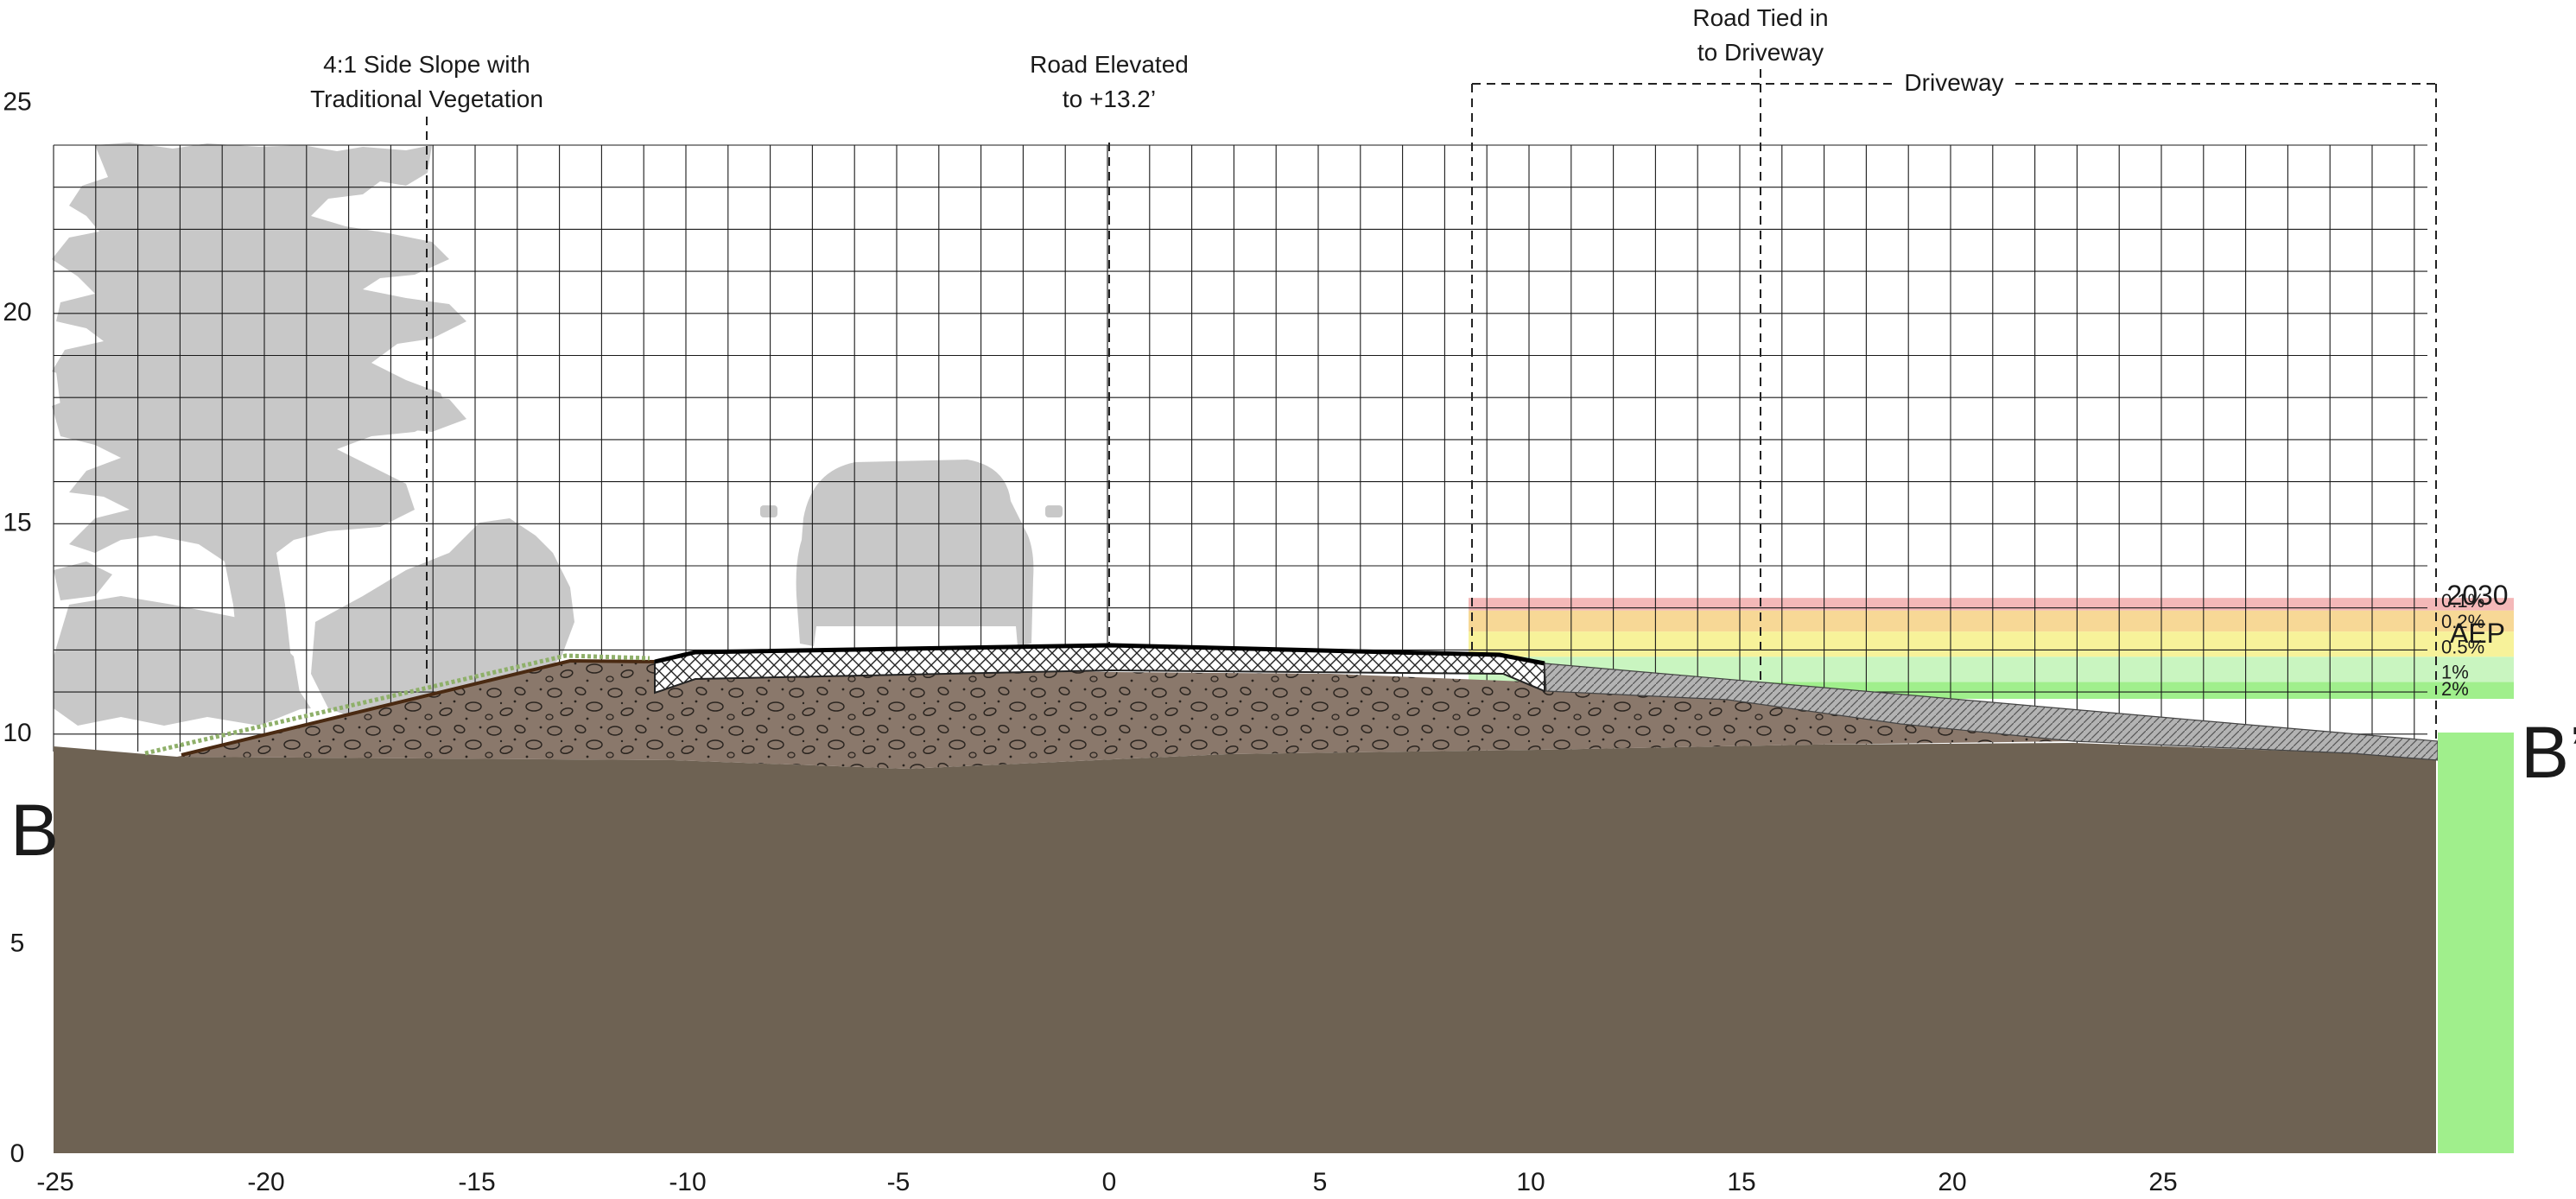  I want to click on aep-band-label: 0.2%, so click(2462, 621).